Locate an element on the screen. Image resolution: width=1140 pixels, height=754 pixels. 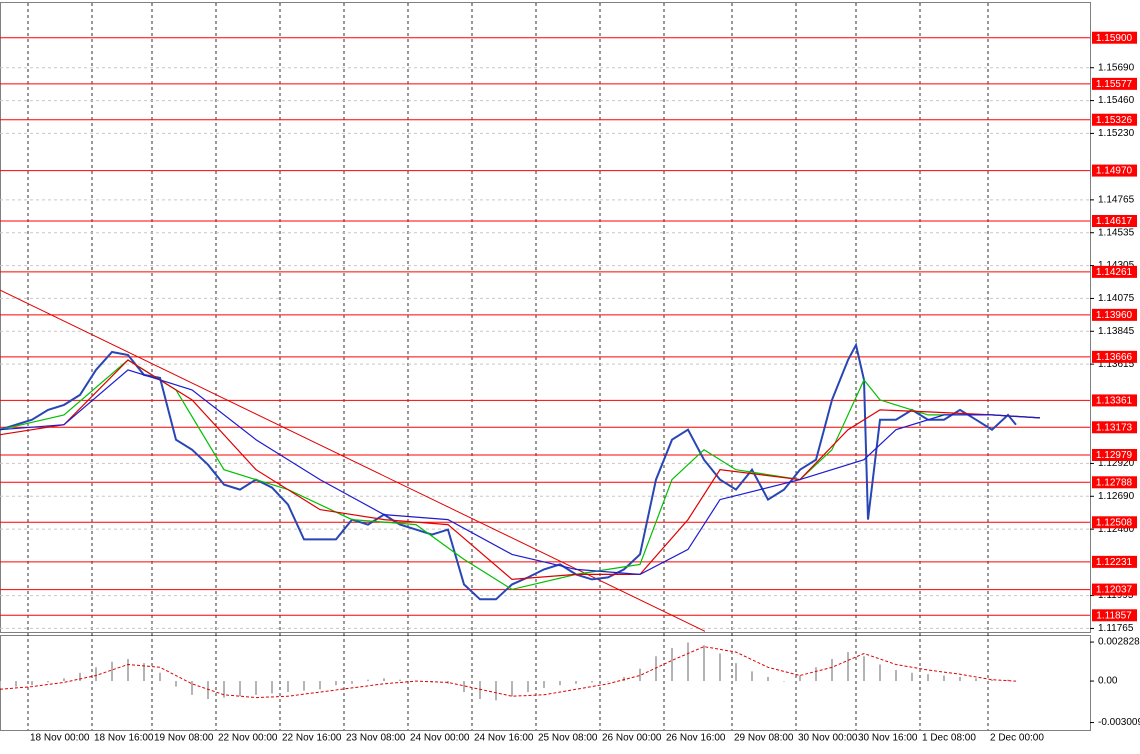
y-tick-label: 1.12690 is located at coordinates (1116, 496).